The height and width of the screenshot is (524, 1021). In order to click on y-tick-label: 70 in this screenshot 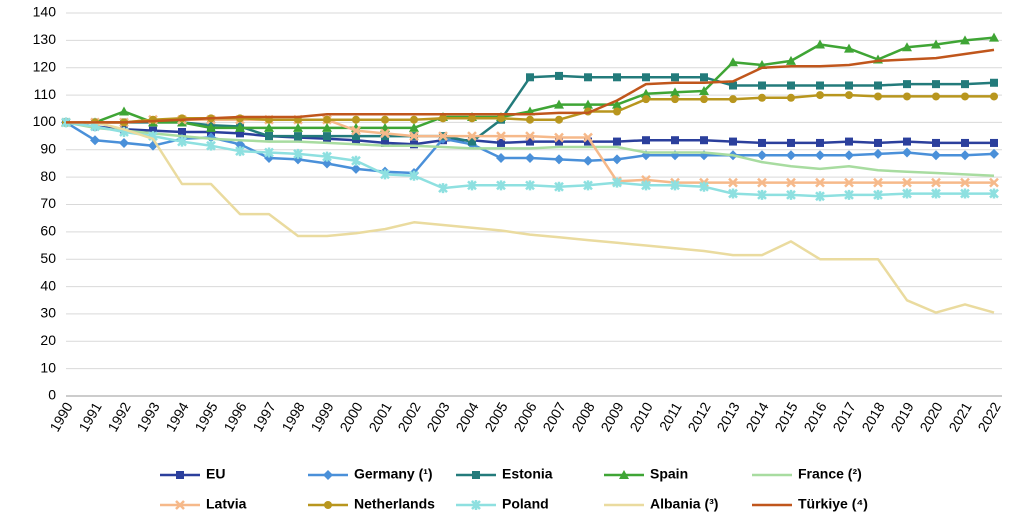, I will do `click(48, 203)`.